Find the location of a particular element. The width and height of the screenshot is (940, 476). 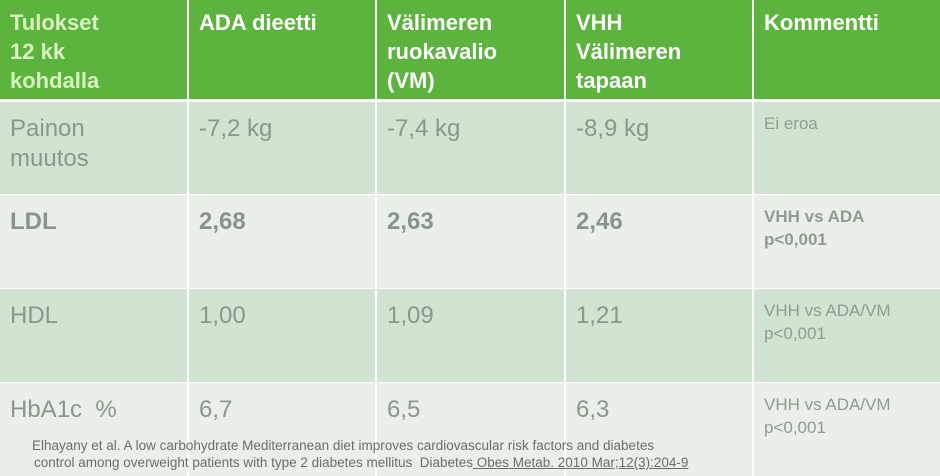

row-label-line: HDL is located at coordinates (34, 315).